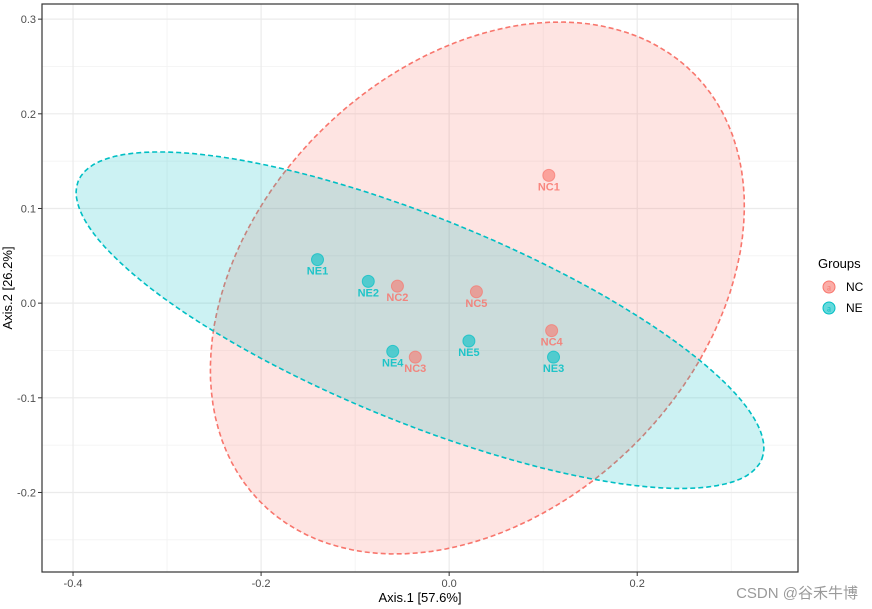 This screenshot has height=609, width=872. I want to click on legend-key-nc, so click(829, 287).